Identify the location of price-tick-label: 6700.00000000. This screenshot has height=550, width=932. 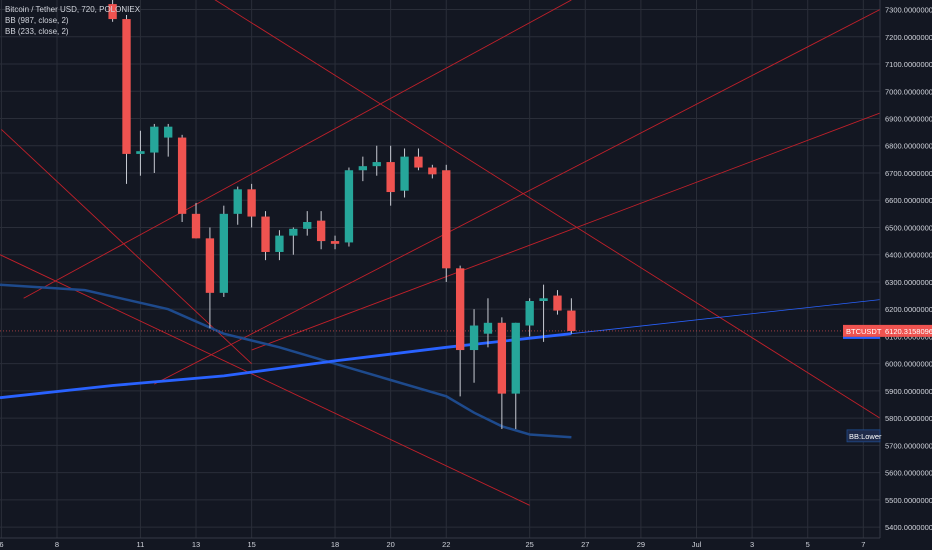
(908, 173).